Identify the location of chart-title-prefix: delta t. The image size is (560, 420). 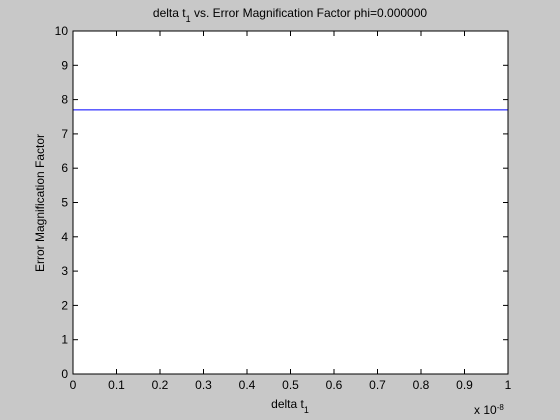
(169, 13).